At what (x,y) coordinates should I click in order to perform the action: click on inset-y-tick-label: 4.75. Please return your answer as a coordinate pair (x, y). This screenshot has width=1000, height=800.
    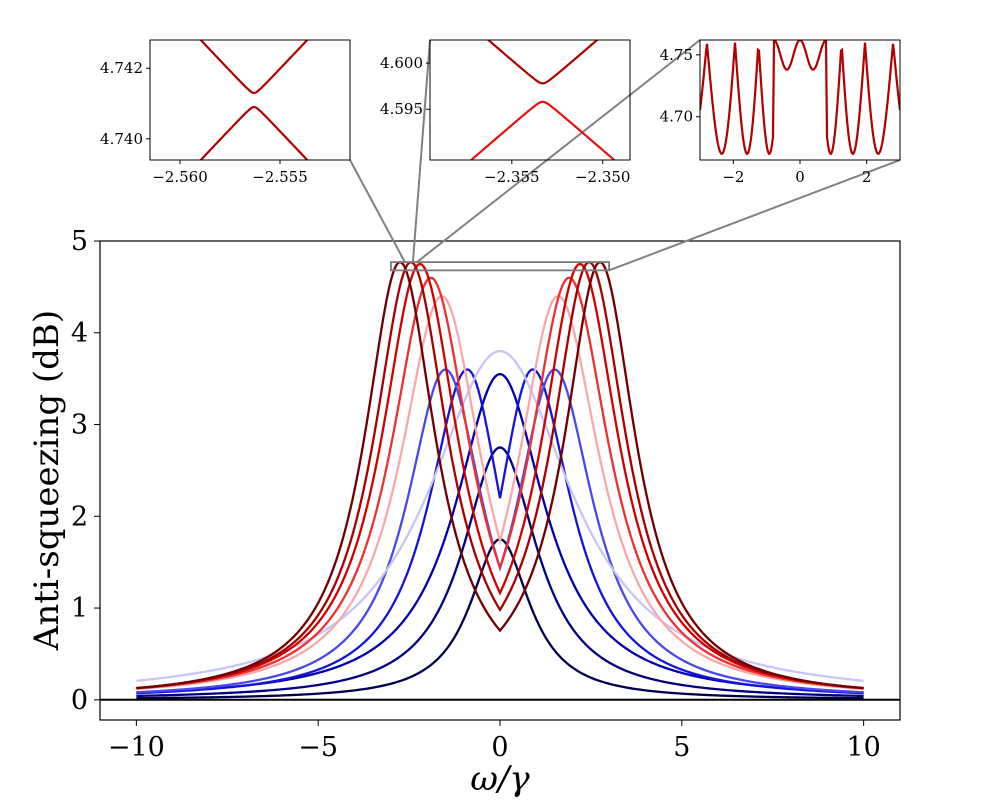
    Looking at the image, I should click on (676, 55).